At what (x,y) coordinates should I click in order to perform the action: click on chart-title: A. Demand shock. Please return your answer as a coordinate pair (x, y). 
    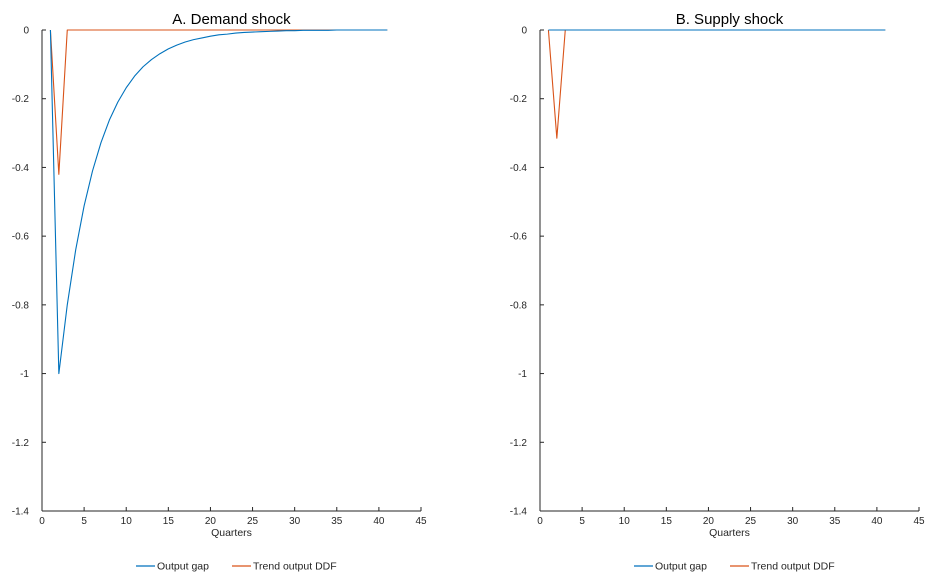
    Looking at the image, I should click on (231, 19).